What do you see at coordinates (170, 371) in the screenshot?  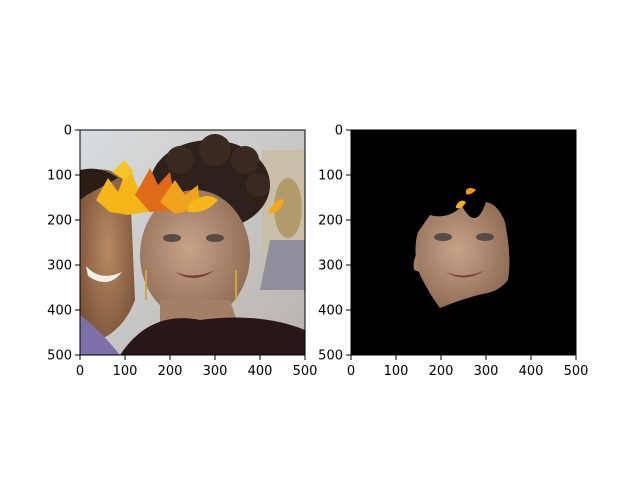 I see `left-xtick-label: 200` at bounding box center [170, 371].